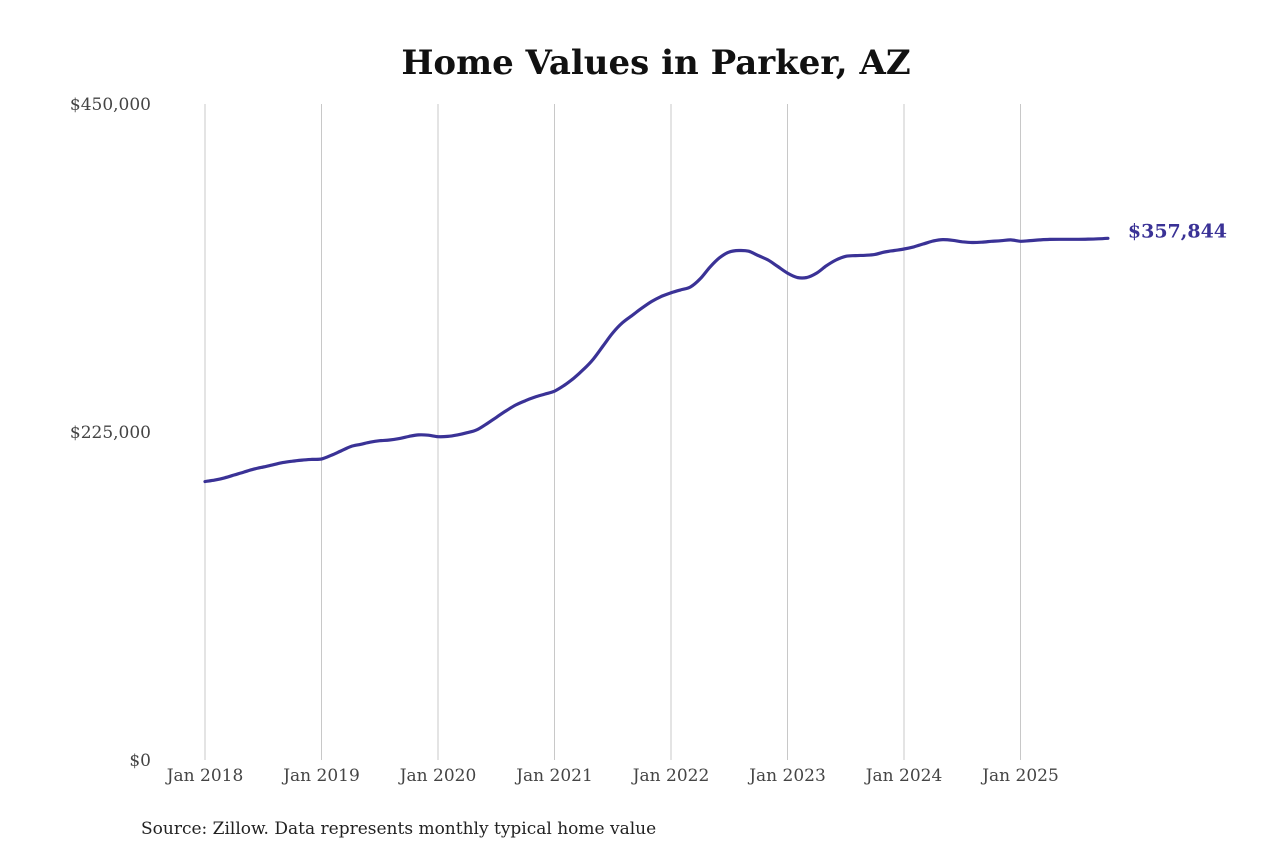 Image resolution: width=1280 pixels, height=853 pixels. What do you see at coordinates (320, 776) in the screenshot?
I see `x-tick-label: Jan 2019` at bounding box center [320, 776].